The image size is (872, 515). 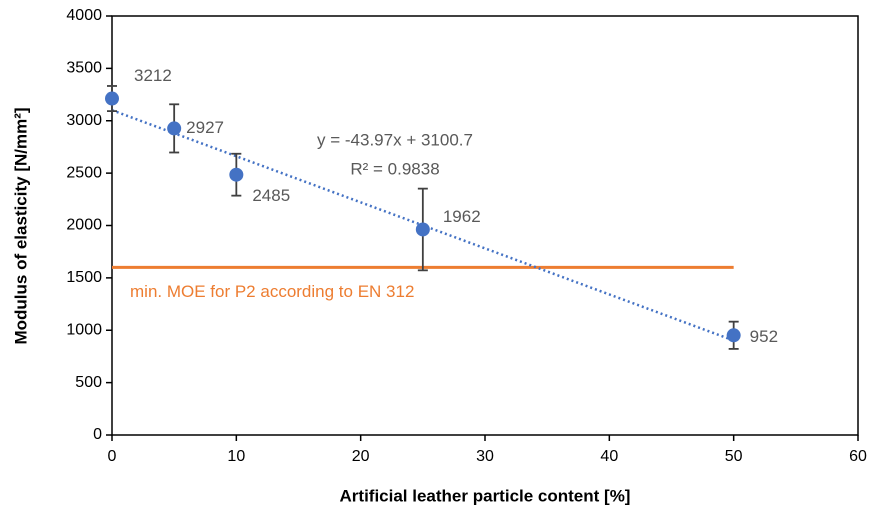 I want to click on x-tick-label: 20, so click(x=361, y=456).